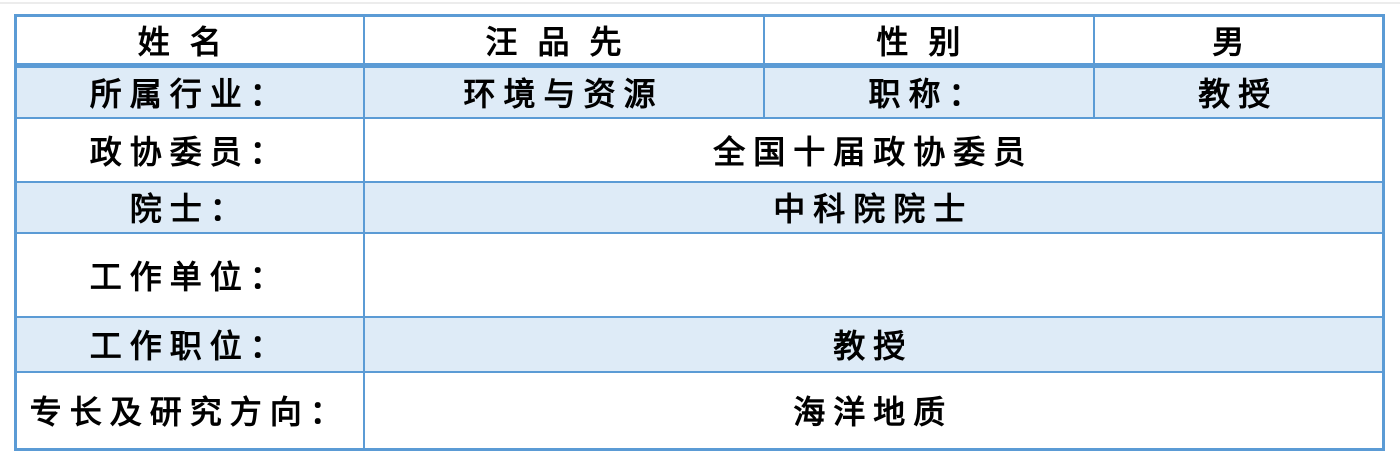  What do you see at coordinates (189, 410) in the screenshot?
I see `specialty-label: 专长及研究方向：` at bounding box center [189, 410].